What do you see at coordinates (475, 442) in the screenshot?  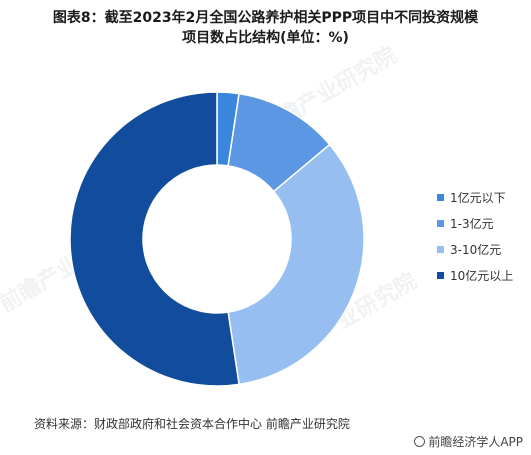 I see `brand-name: 前瞻经济学人APP` at bounding box center [475, 442].